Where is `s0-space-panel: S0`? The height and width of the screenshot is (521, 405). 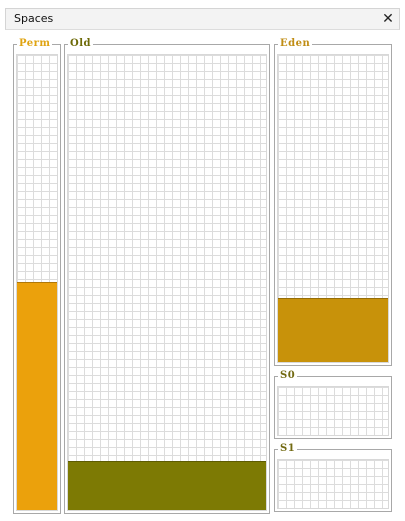 s0-space-panel: S0 is located at coordinates (333, 404).